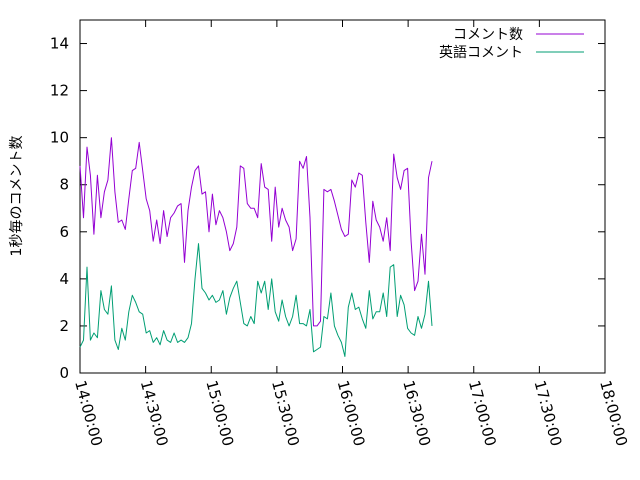 The width and height of the screenshot is (640, 480). Describe the element at coordinates (59, 91) in the screenshot. I see `y-tick-label: 12` at that location.